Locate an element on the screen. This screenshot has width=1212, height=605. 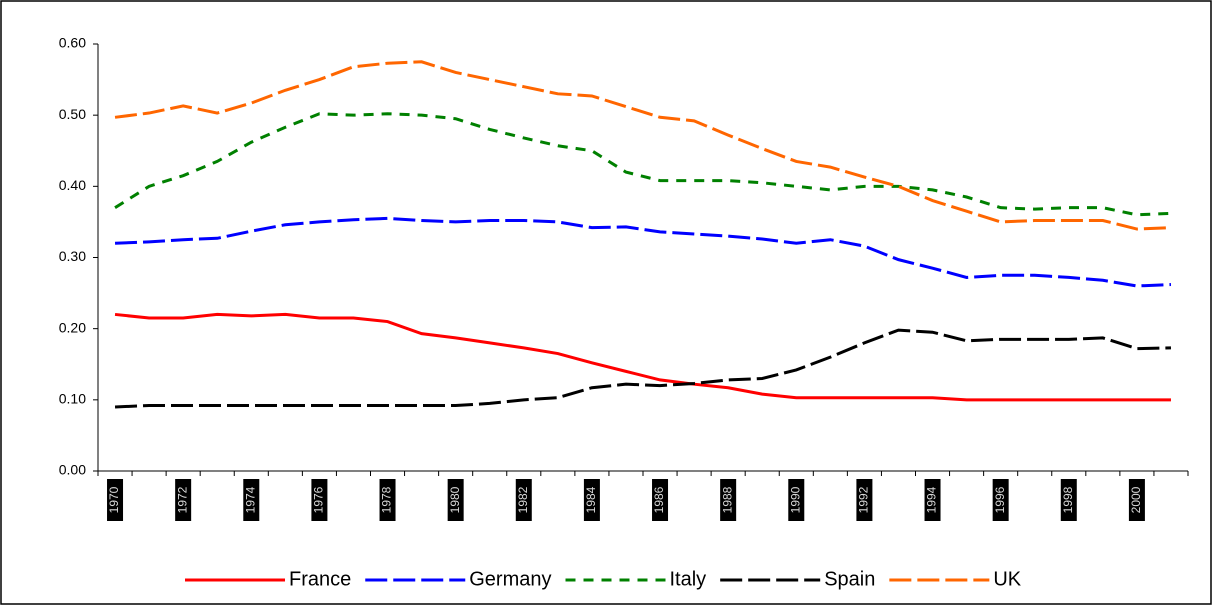
legend-label: Germany is located at coordinates (510, 579).